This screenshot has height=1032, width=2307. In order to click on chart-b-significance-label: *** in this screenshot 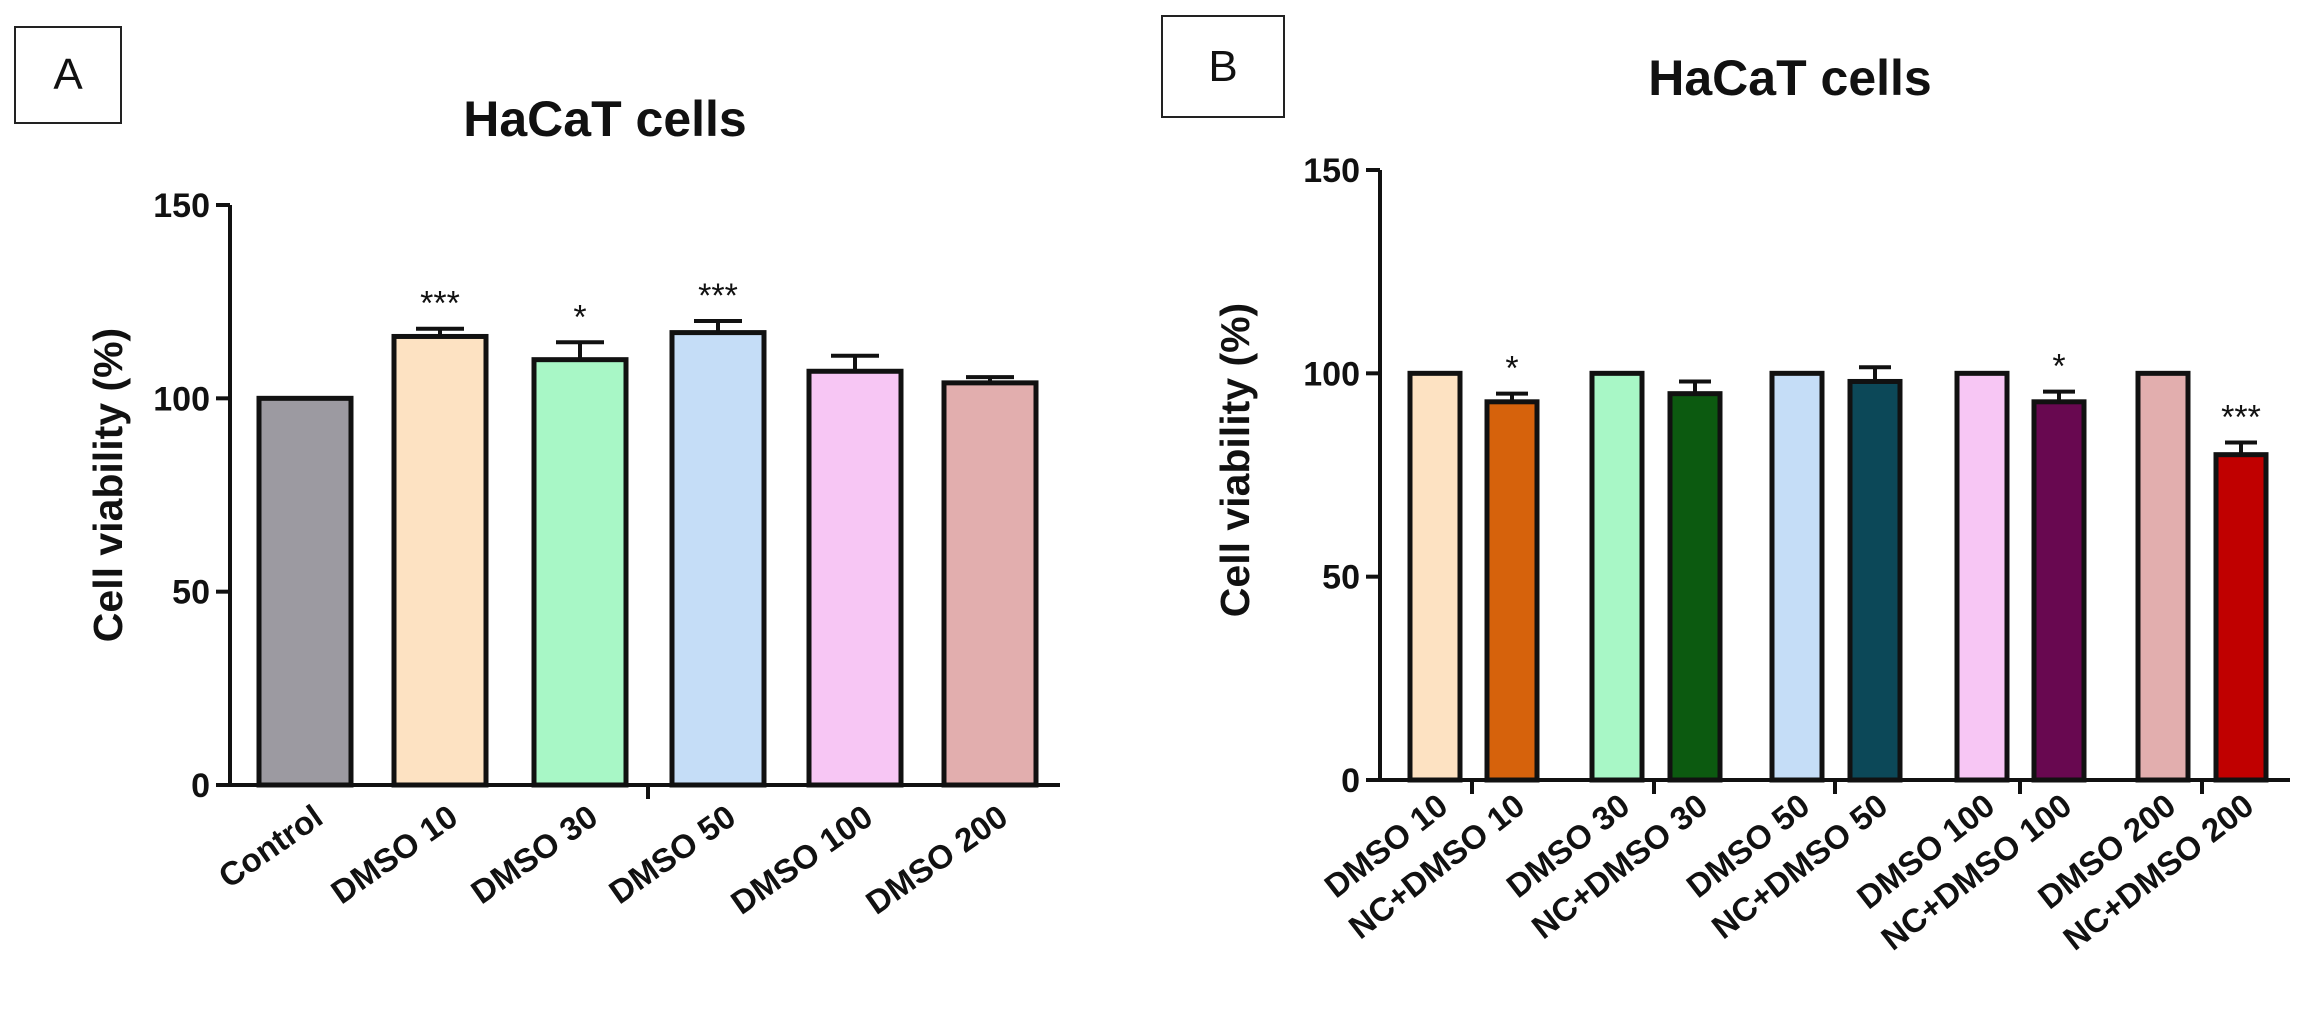, I will do `click(2241, 417)`.